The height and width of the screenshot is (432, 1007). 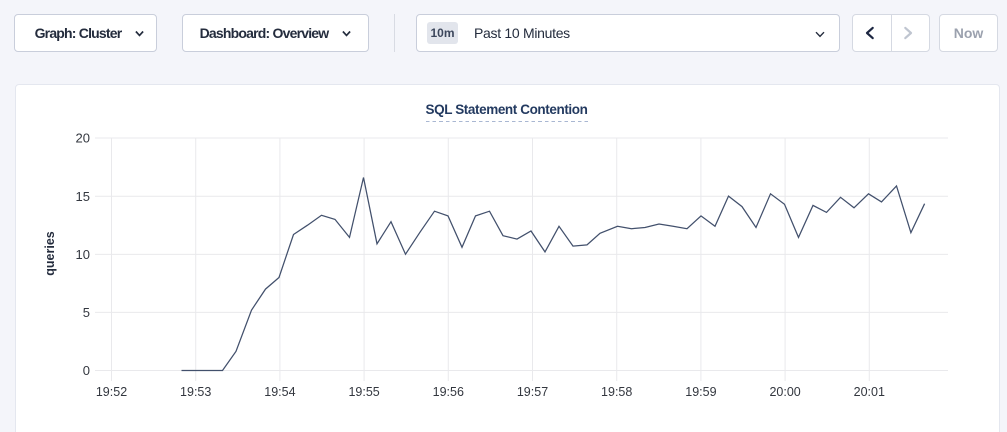 What do you see at coordinates (363, 392) in the screenshot?
I see `svg-text: 19:55` at bounding box center [363, 392].